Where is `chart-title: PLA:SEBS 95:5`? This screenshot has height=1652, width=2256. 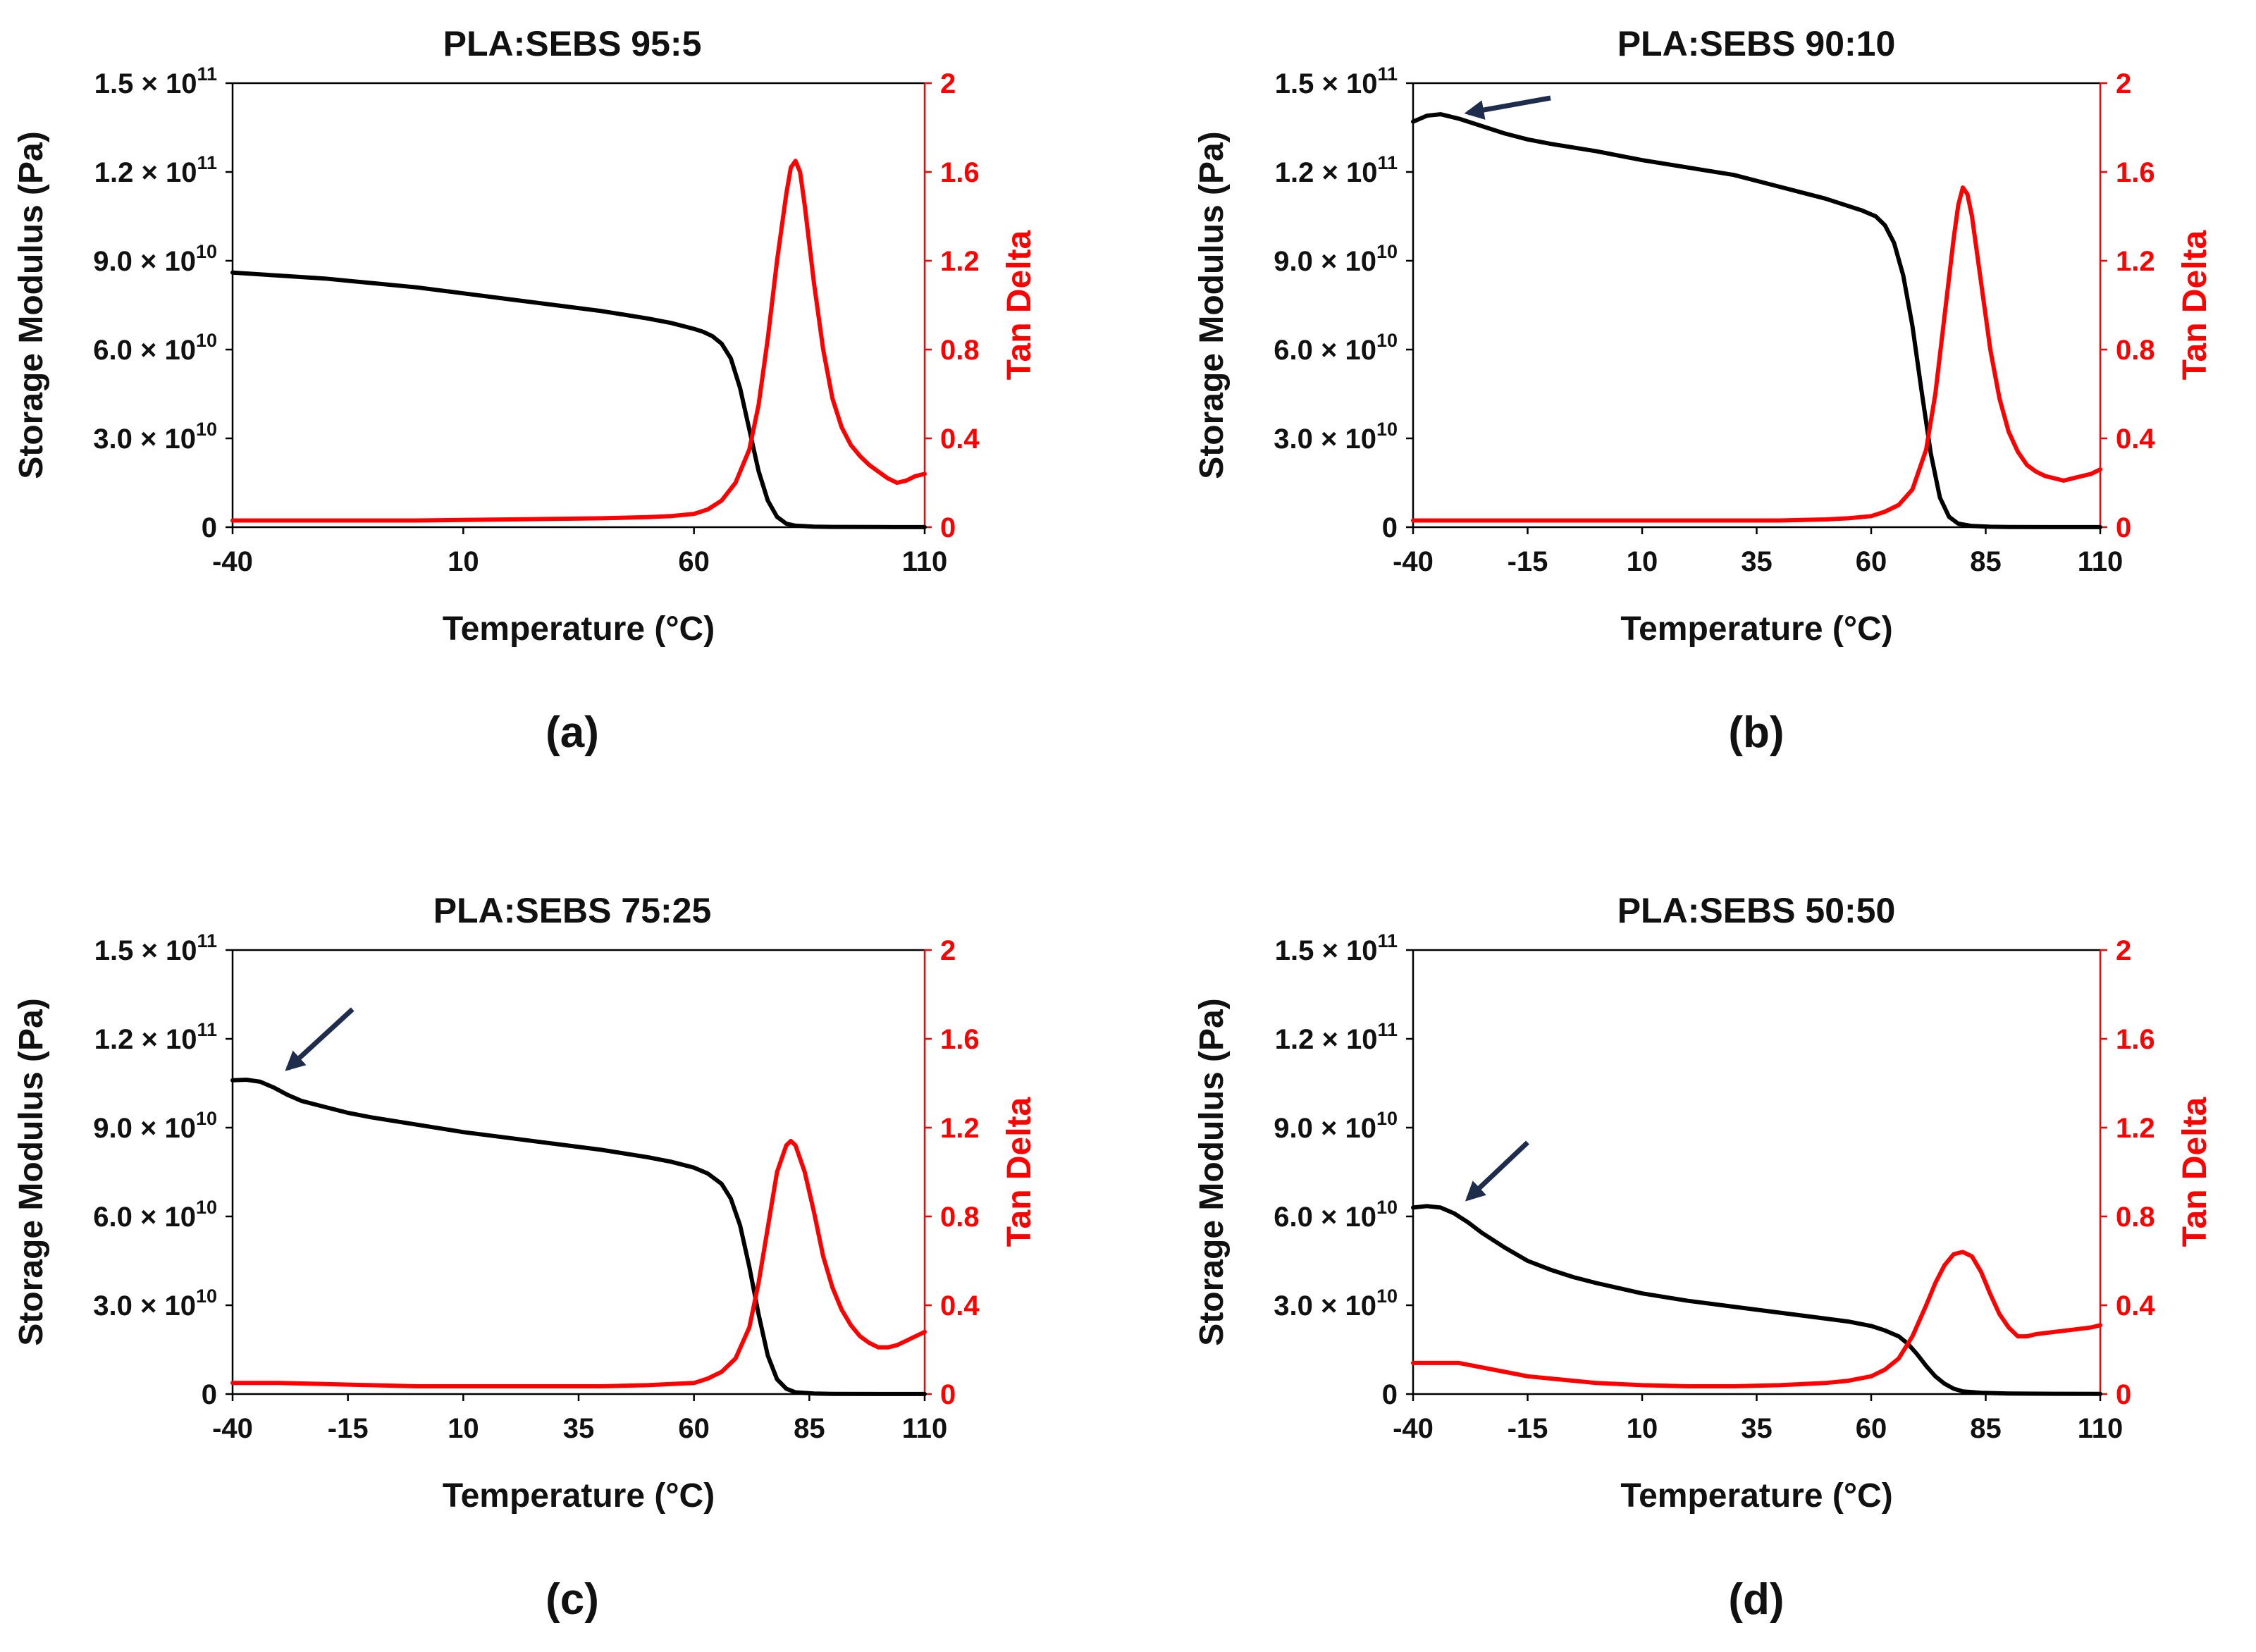 chart-title: PLA:SEBS 95:5 is located at coordinates (572, 43).